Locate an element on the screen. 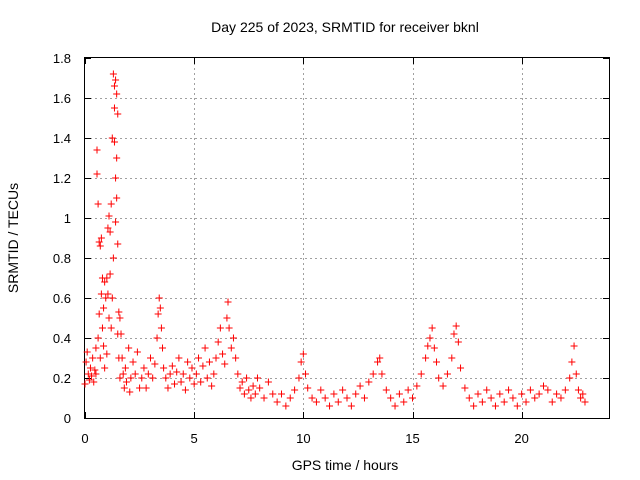 The height and width of the screenshot is (480, 640). y-tick-label: 1.6 is located at coordinates (62, 98).